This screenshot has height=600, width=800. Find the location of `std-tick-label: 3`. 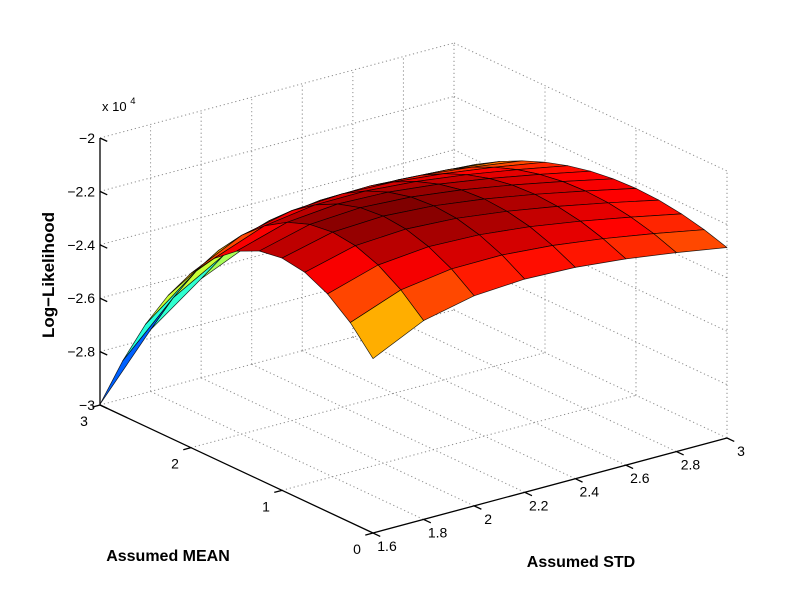

std-tick-label: 3 is located at coordinates (741, 451).